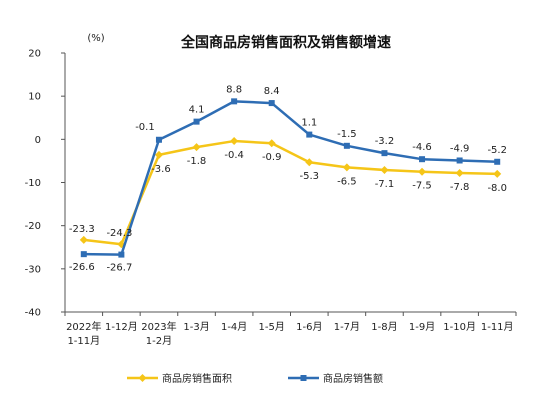 The image size is (536, 400). I want to click on x-tick-label: 1-7月, so click(347, 327).